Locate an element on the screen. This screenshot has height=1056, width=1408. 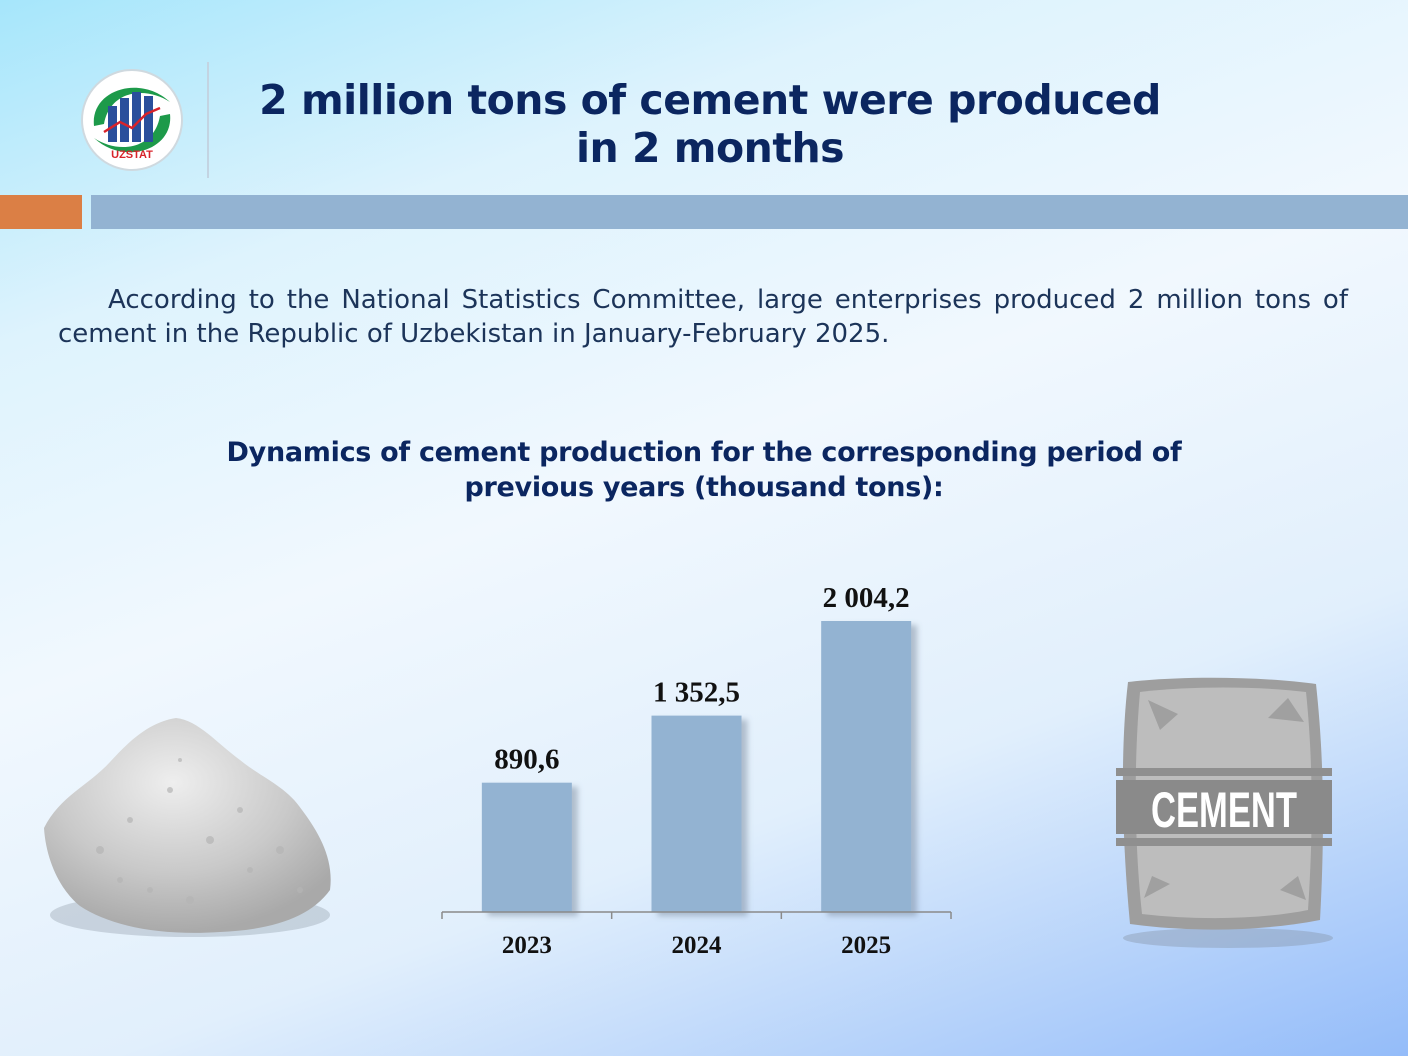
accent-bar-blue is located at coordinates (749, 212).